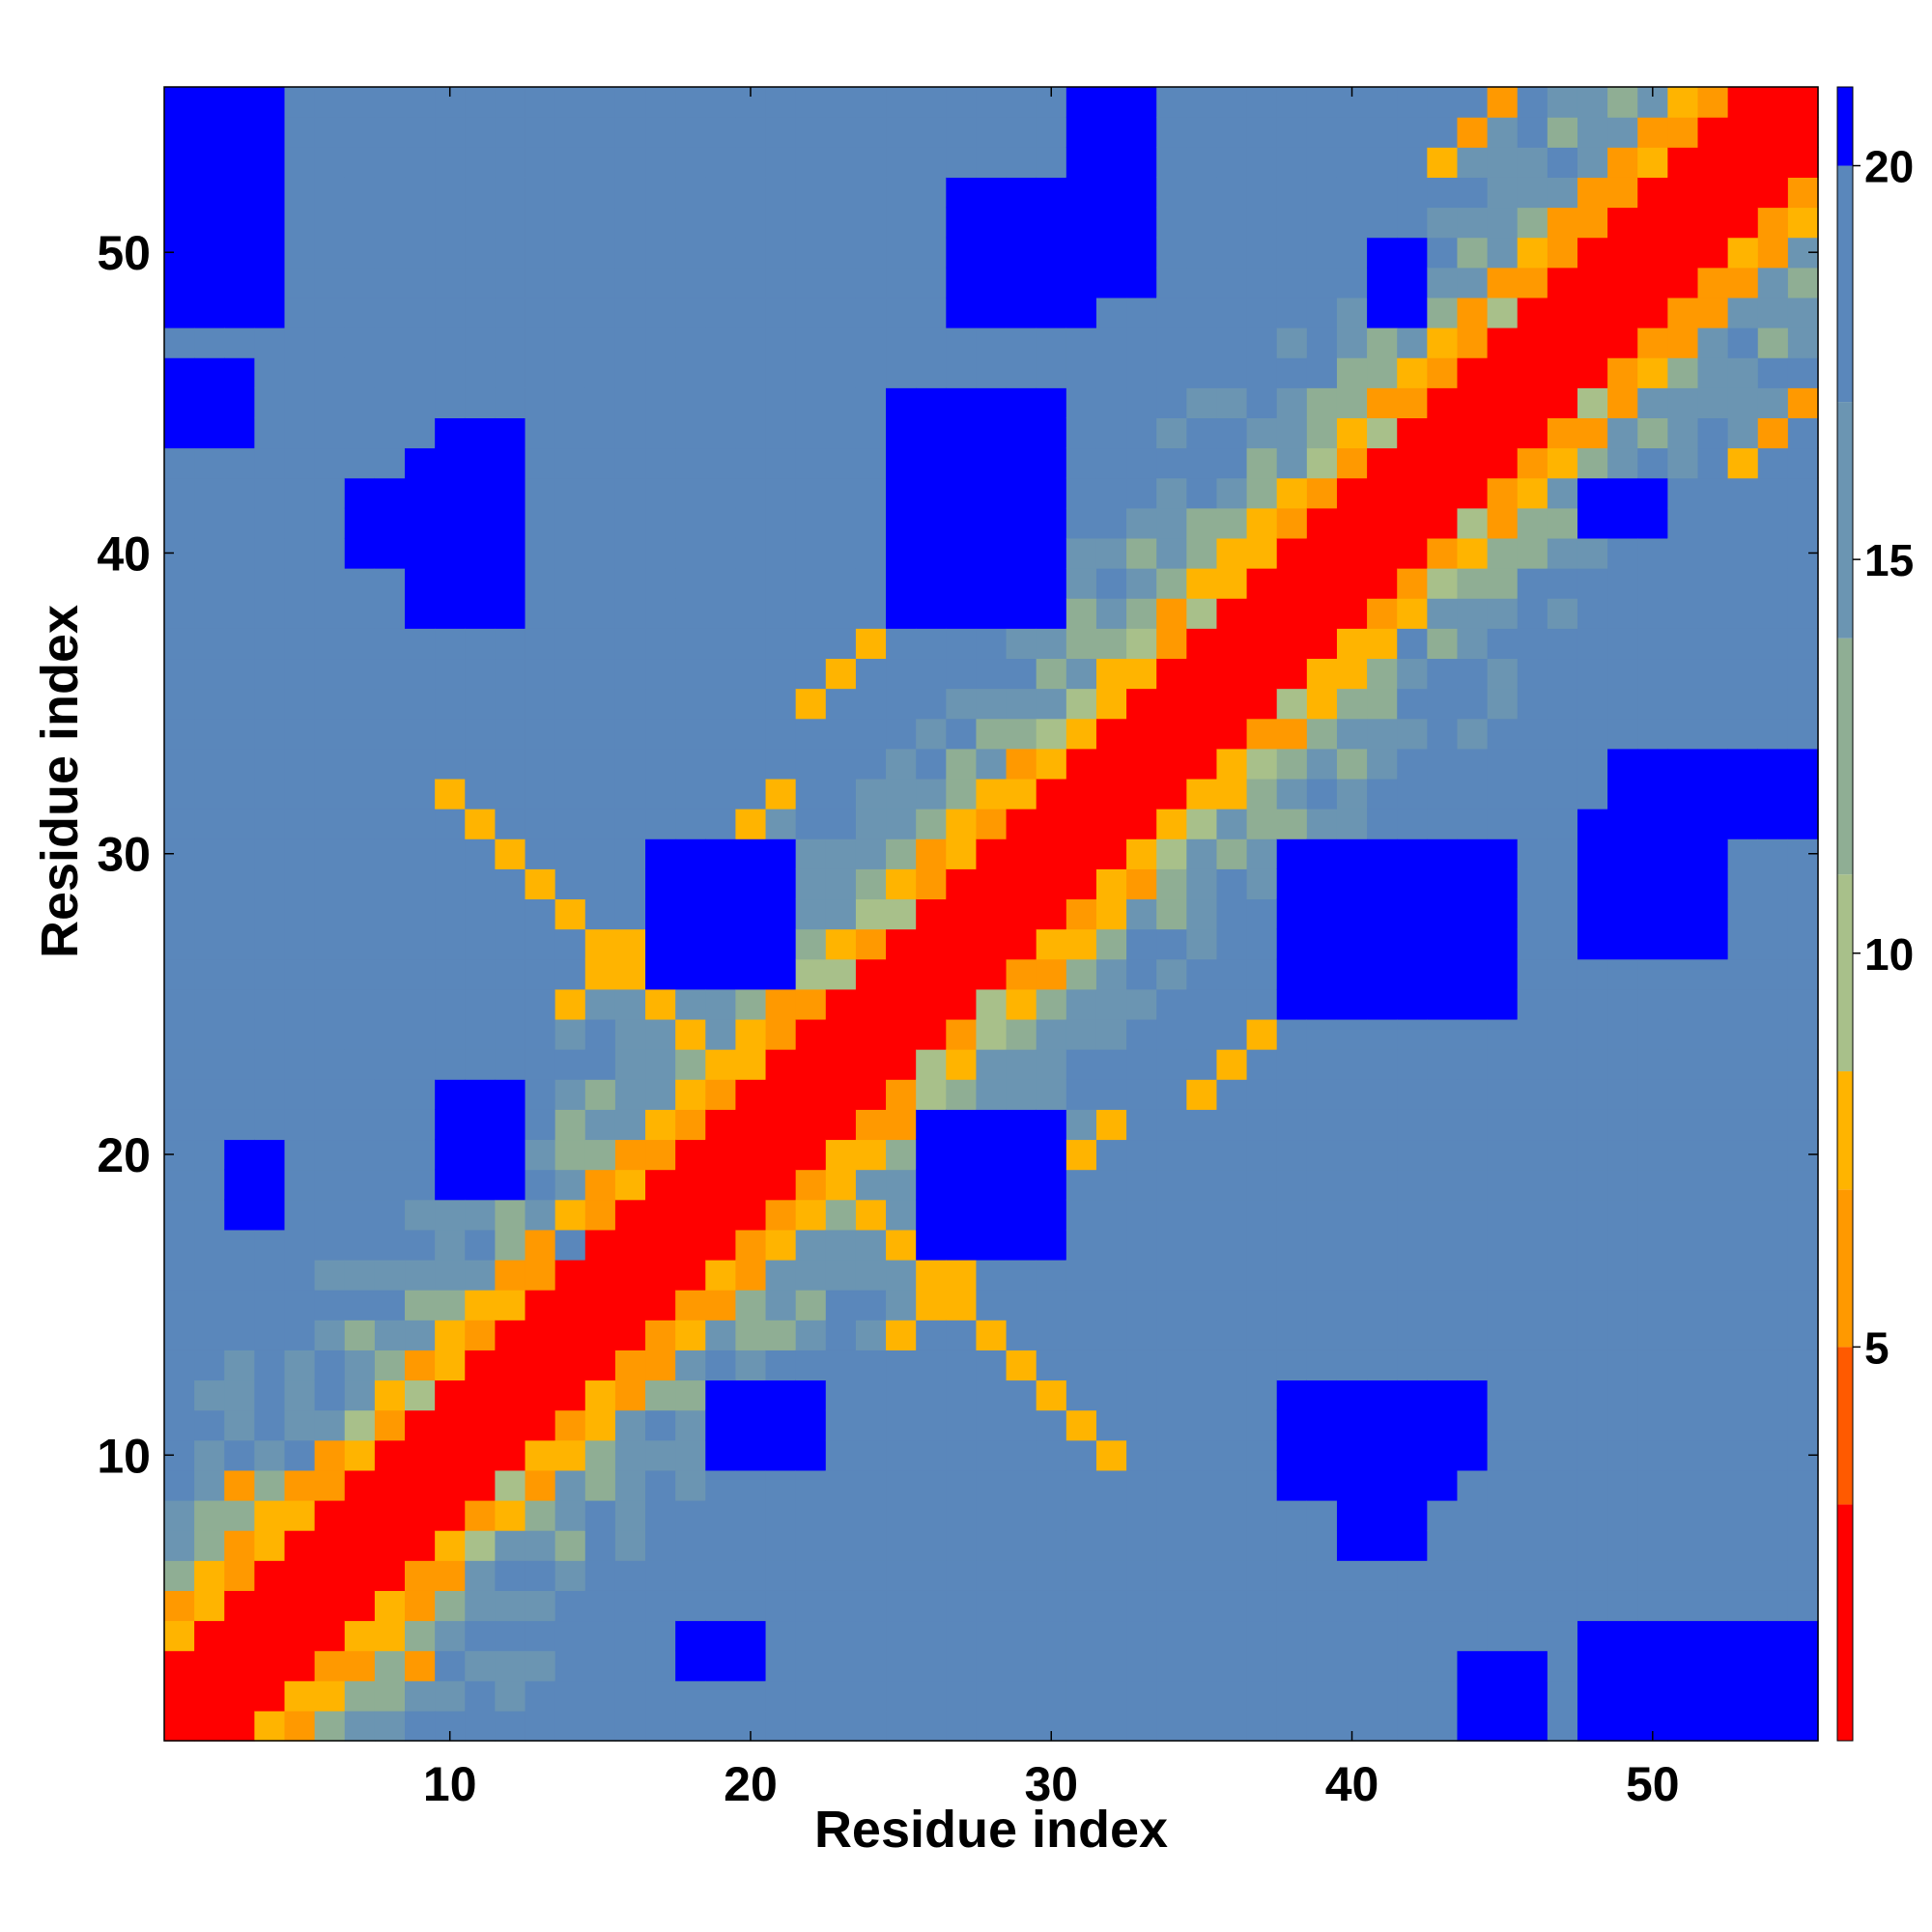 This screenshot has height=1932, width=1932. What do you see at coordinates (124, 855) in the screenshot?
I see `y-tick-label: 30` at bounding box center [124, 855].